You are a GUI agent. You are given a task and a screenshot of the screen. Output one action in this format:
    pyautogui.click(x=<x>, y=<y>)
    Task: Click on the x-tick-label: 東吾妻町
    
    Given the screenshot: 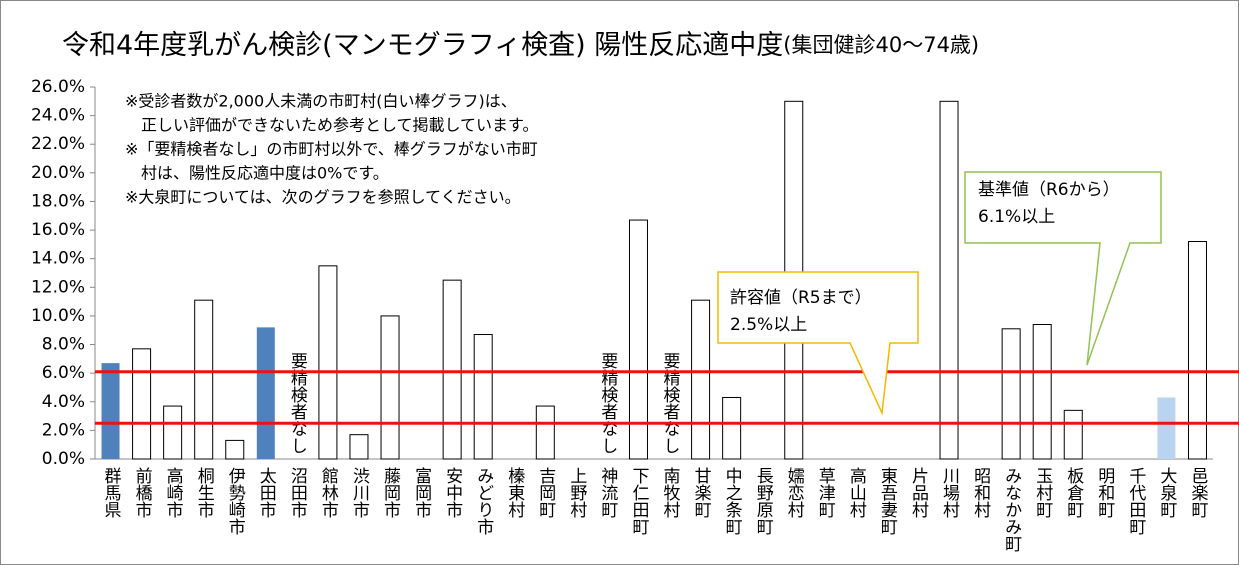 What is the action you would take?
    pyautogui.click(x=887, y=501)
    